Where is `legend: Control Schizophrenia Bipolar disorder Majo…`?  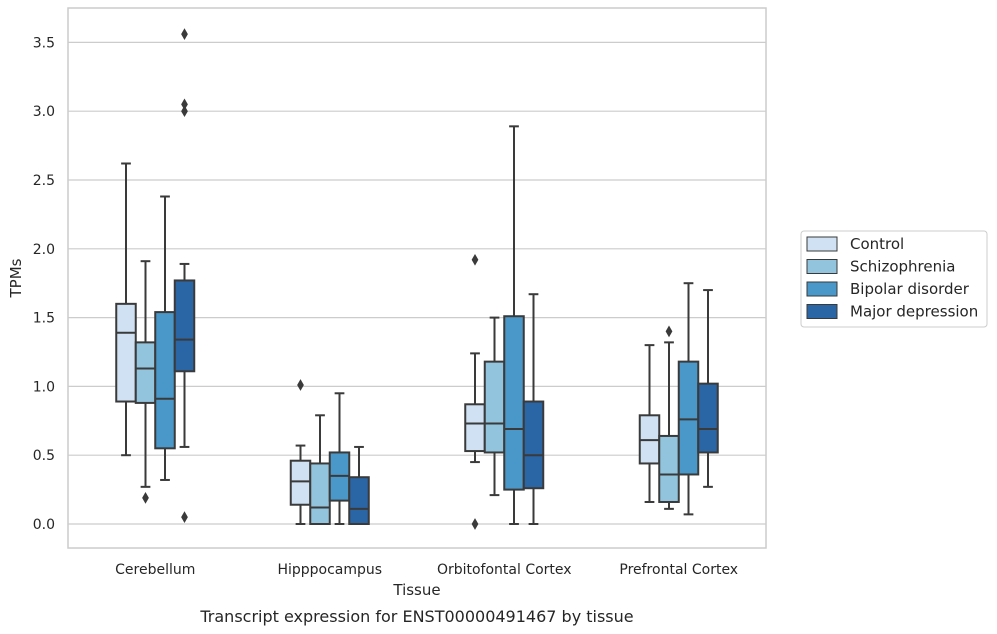
legend: Control Schizophrenia Bipolar disorder Majo… is located at coordinates (894, 279).